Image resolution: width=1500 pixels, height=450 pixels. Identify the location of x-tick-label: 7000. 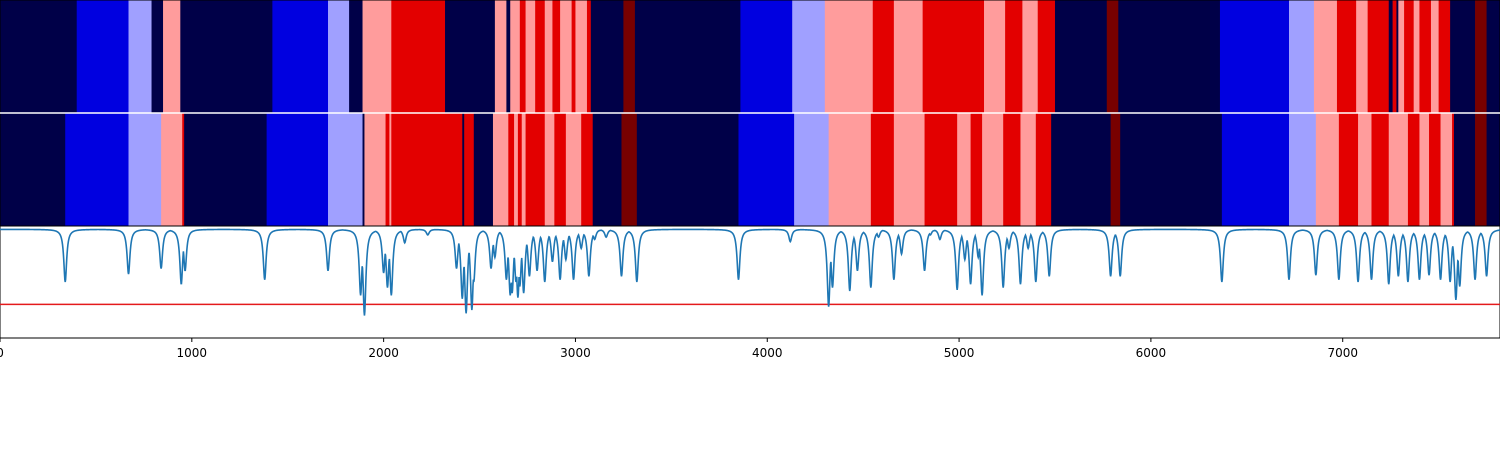
(1342, 353).